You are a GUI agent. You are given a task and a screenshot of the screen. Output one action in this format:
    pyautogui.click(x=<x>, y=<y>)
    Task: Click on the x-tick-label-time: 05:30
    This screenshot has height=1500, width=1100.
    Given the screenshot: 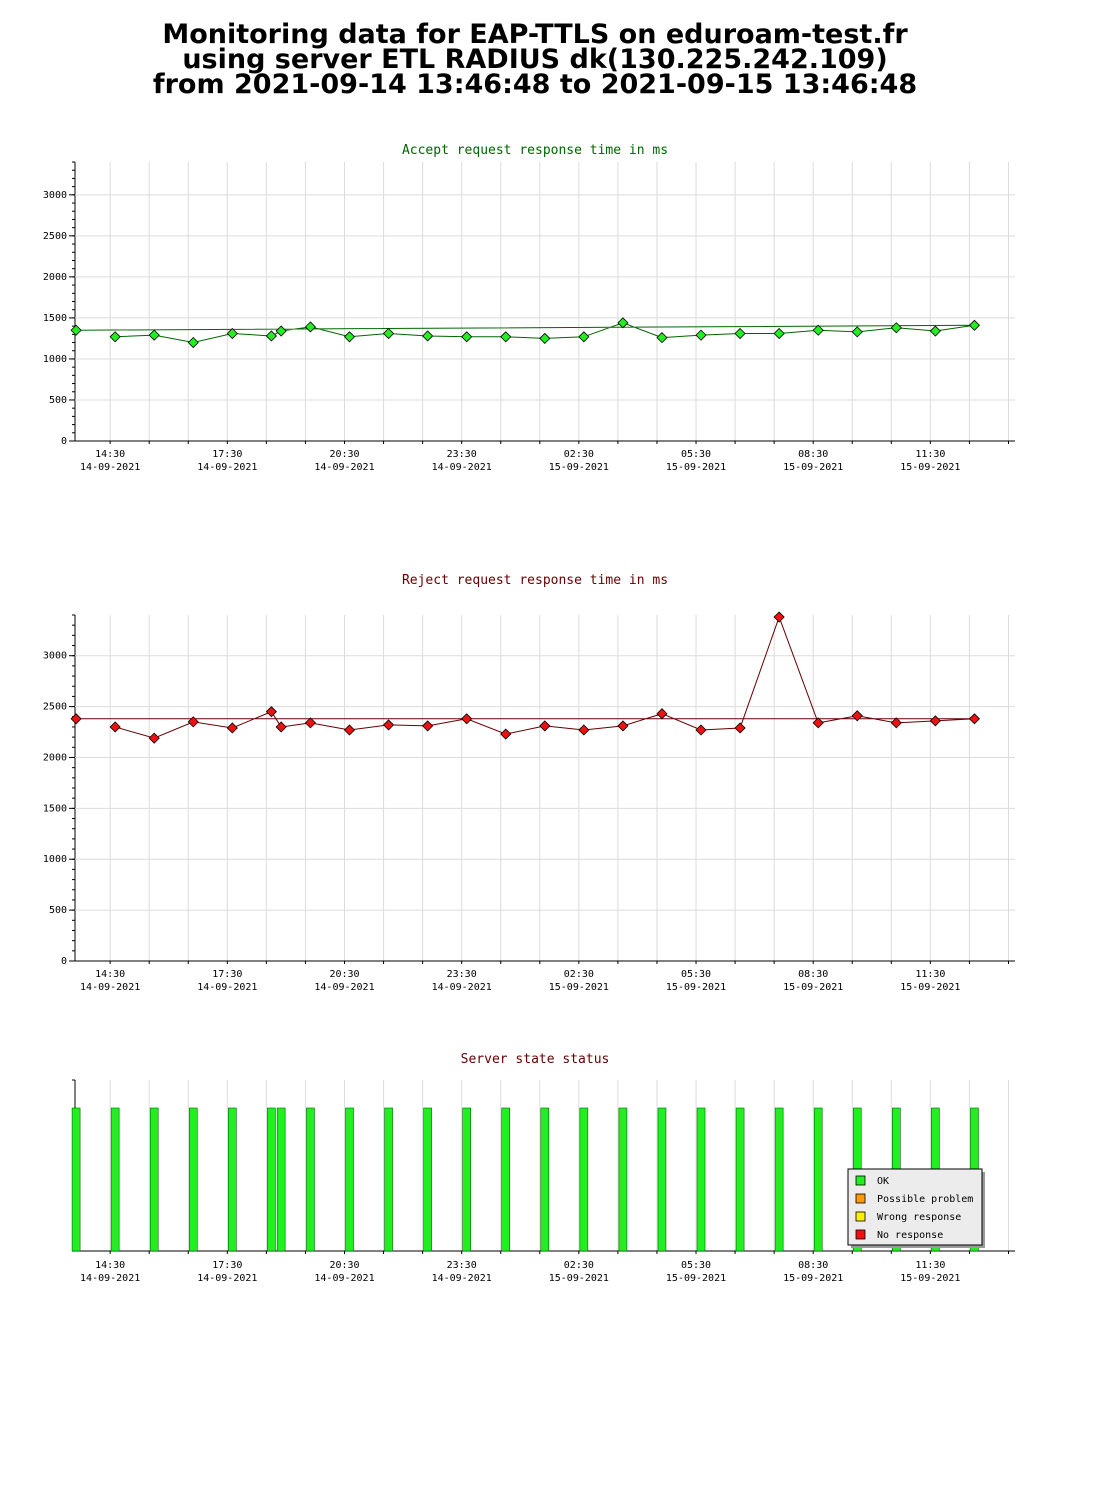 What is the action you would take?
    pyautogui.click(x=696, y=1265)
    